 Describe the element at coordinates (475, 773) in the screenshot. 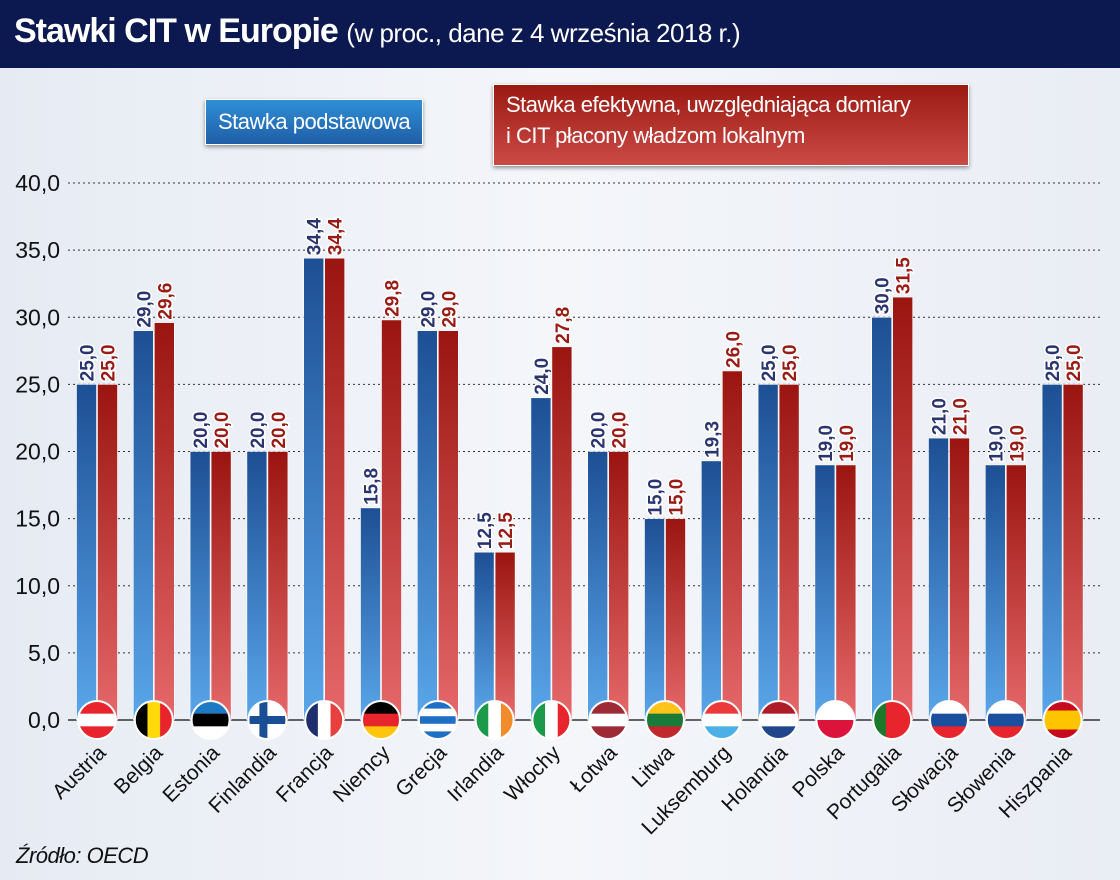

I see `x-tick-label: Irlandia` at that location.